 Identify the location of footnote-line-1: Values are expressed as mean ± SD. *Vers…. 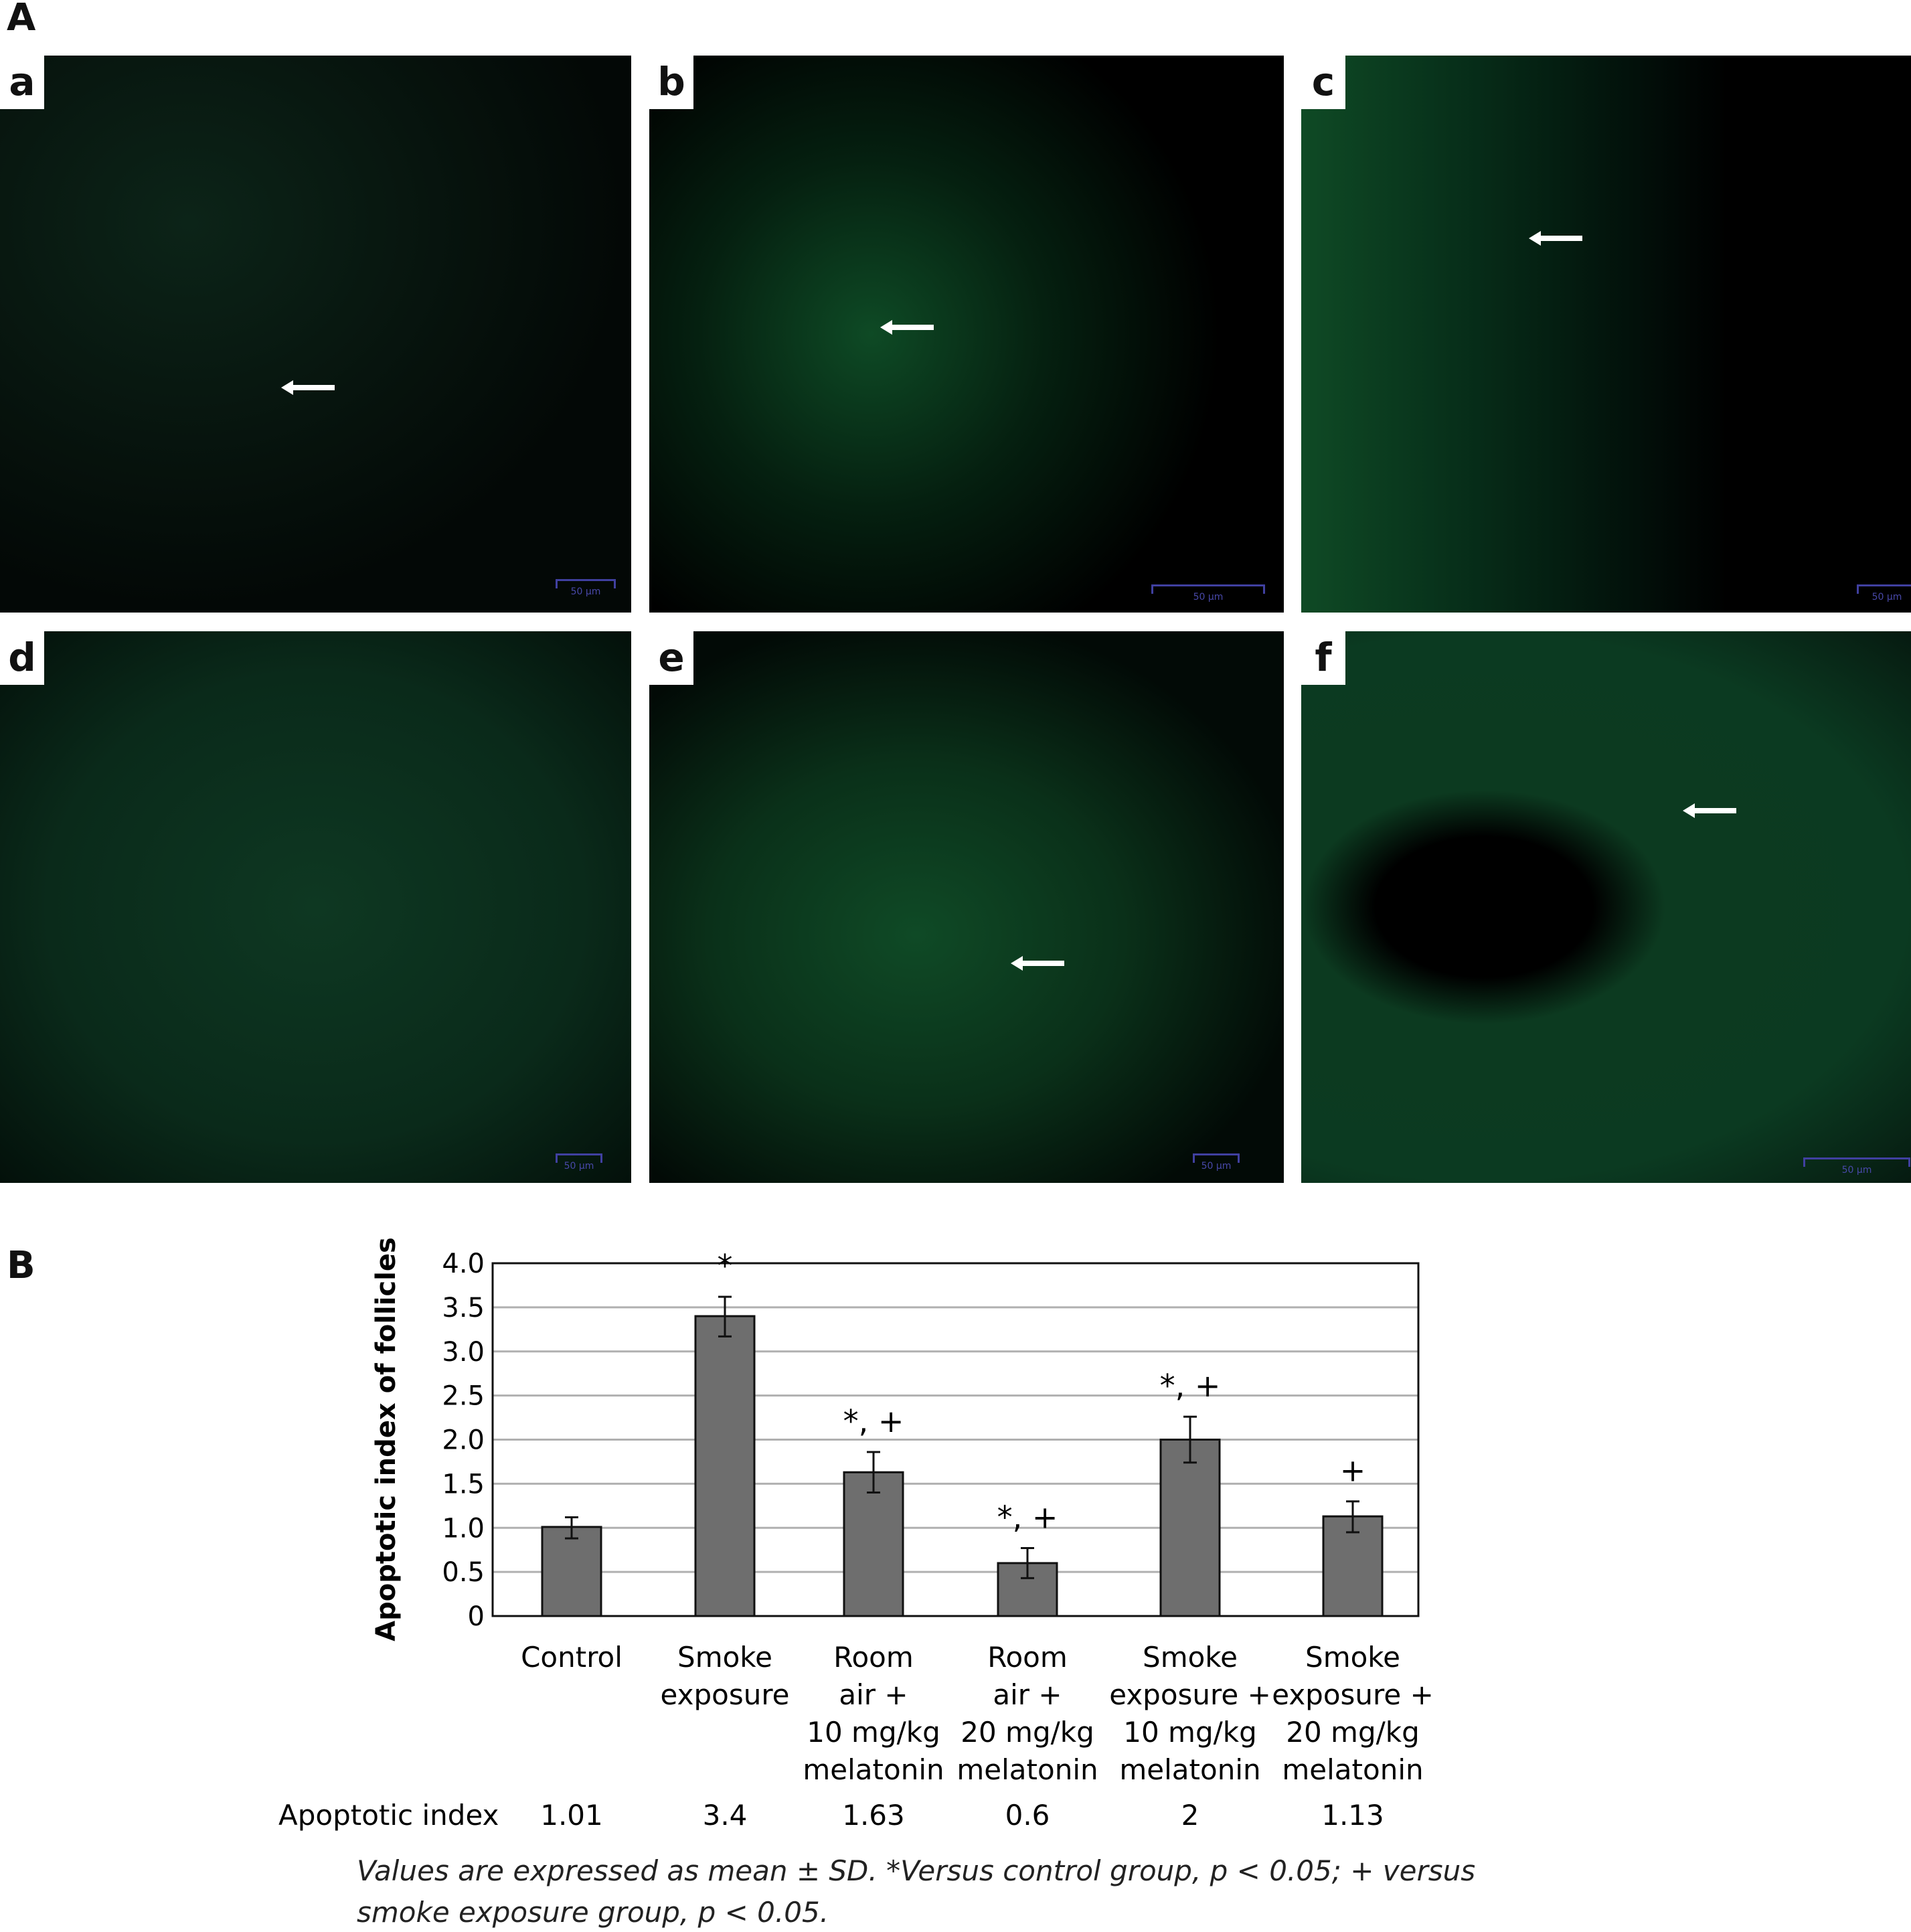
(917, 1871).